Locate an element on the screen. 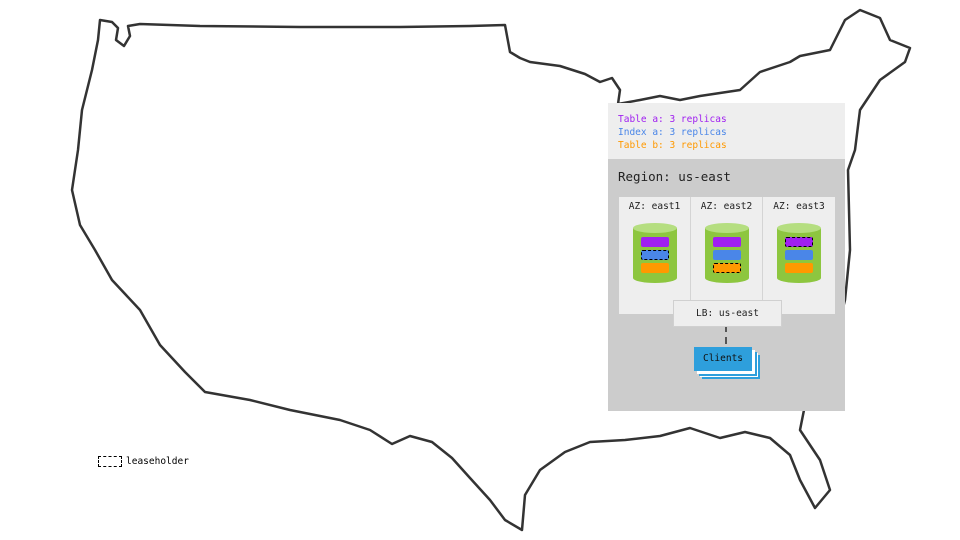 This screenshot has height=540, width=960. index-a-replica-leaseholder is located at coordinates (655, 255).